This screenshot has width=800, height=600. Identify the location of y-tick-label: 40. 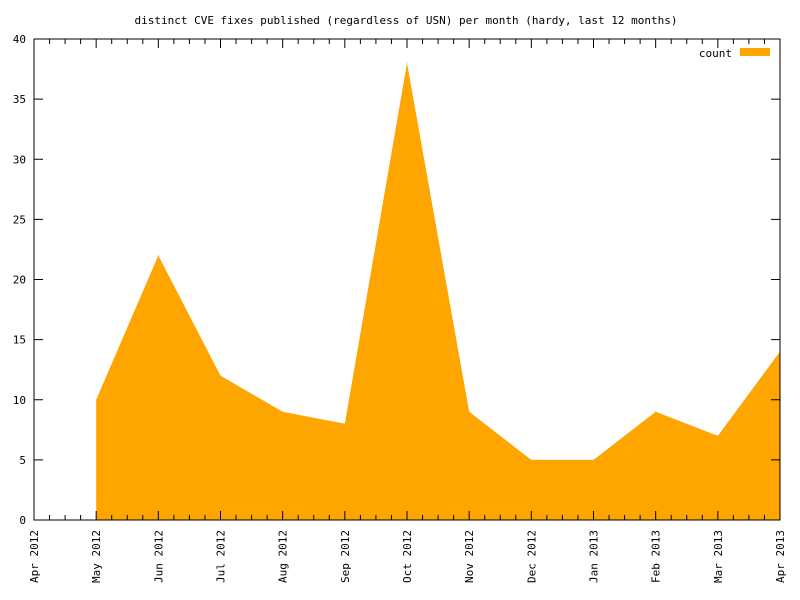
(19, 39).